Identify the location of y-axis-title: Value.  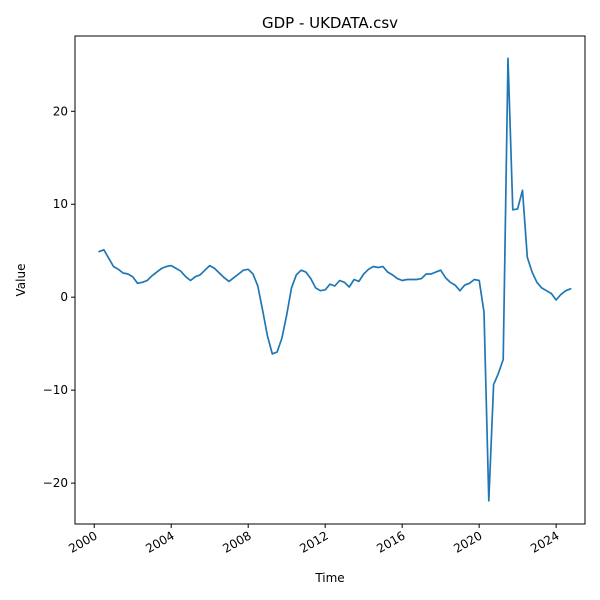
(21, 280).